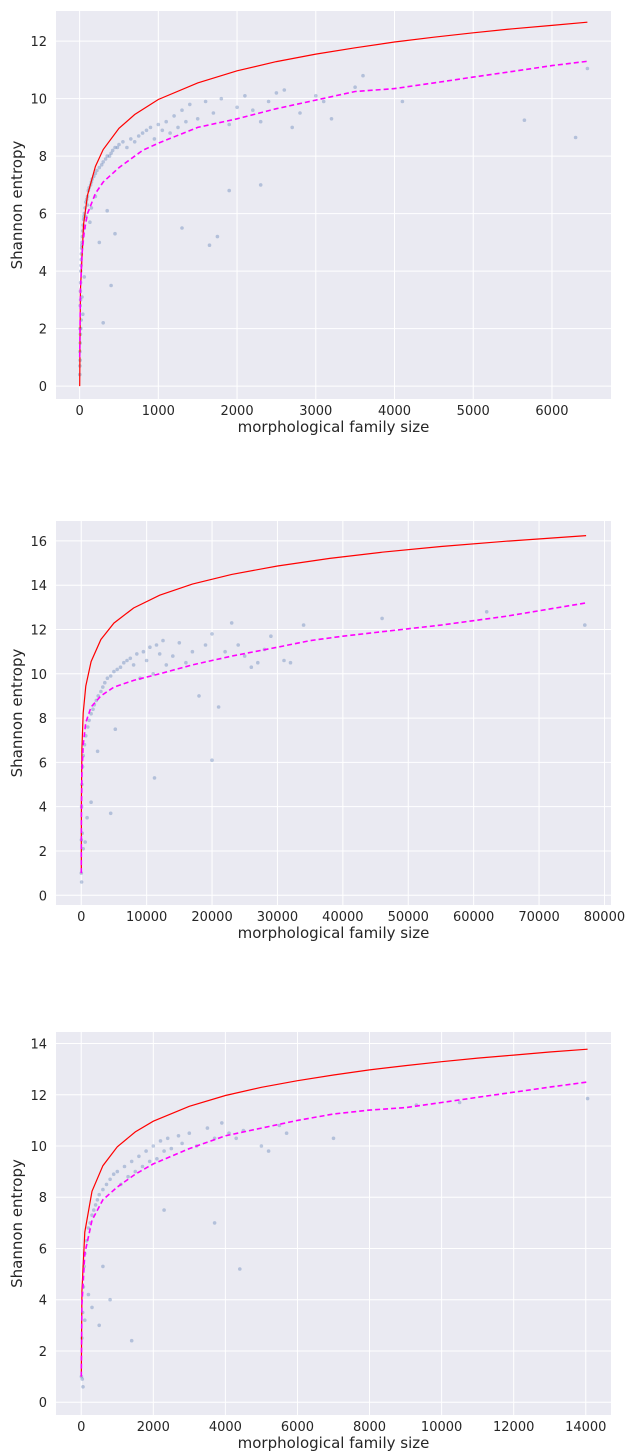 The height and width of the screenshot is (1454, 627). What do you see at coordinates (158, 411) in the screenshot?
I see `x-tick-label: 1000` at bounding box center [158, 411].